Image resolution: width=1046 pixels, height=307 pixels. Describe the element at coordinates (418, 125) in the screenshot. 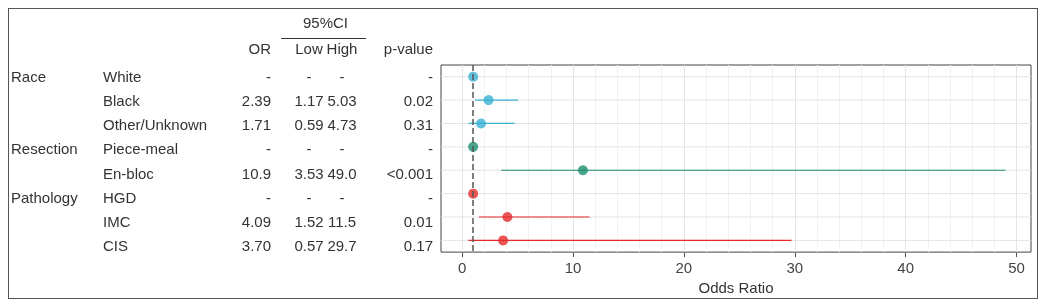

I see `text: 0.31` at that location.